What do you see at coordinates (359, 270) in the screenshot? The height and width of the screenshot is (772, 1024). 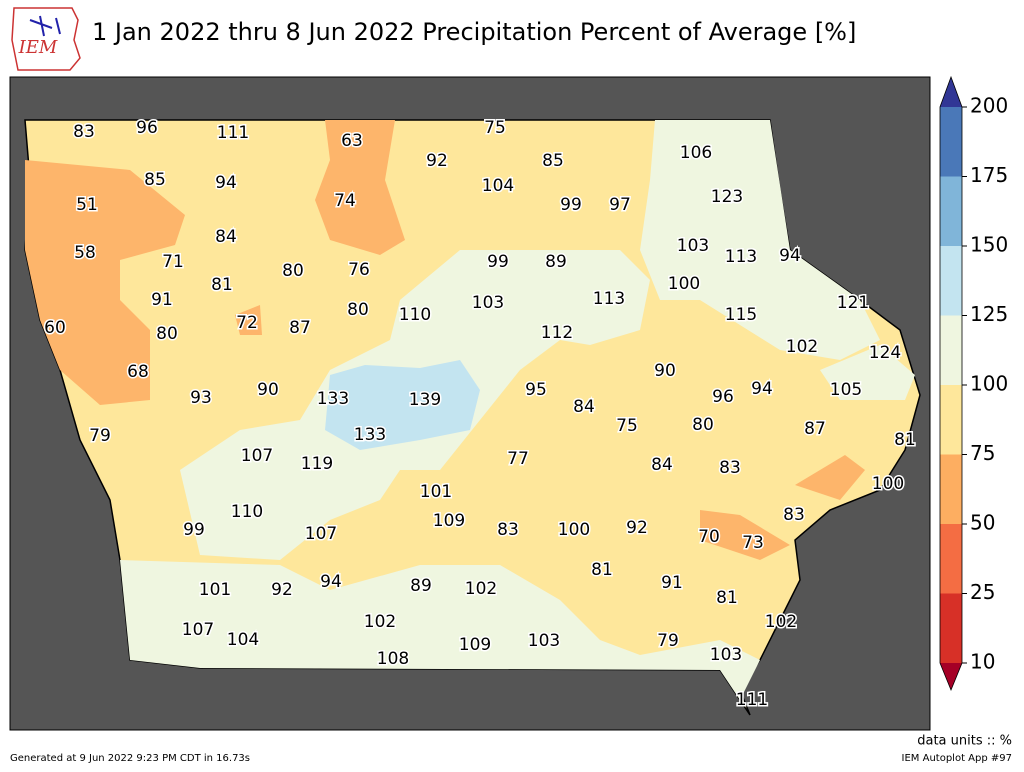 I see `station-value: 76` at bounding box center [359, 270].